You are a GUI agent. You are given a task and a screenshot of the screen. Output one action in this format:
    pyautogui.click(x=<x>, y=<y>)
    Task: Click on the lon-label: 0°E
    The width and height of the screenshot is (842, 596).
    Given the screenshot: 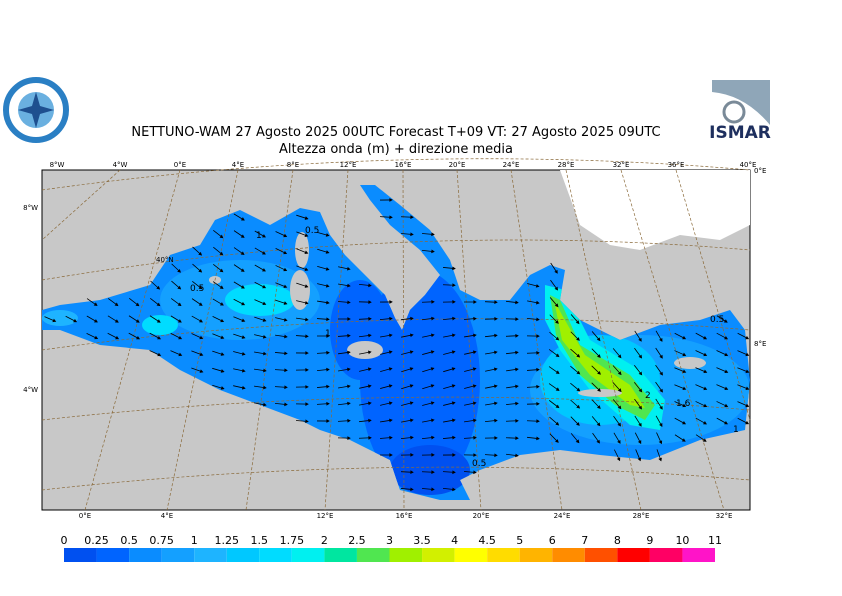 What is the action you would take?
    pyautogui.click(x=85, y=516)
    